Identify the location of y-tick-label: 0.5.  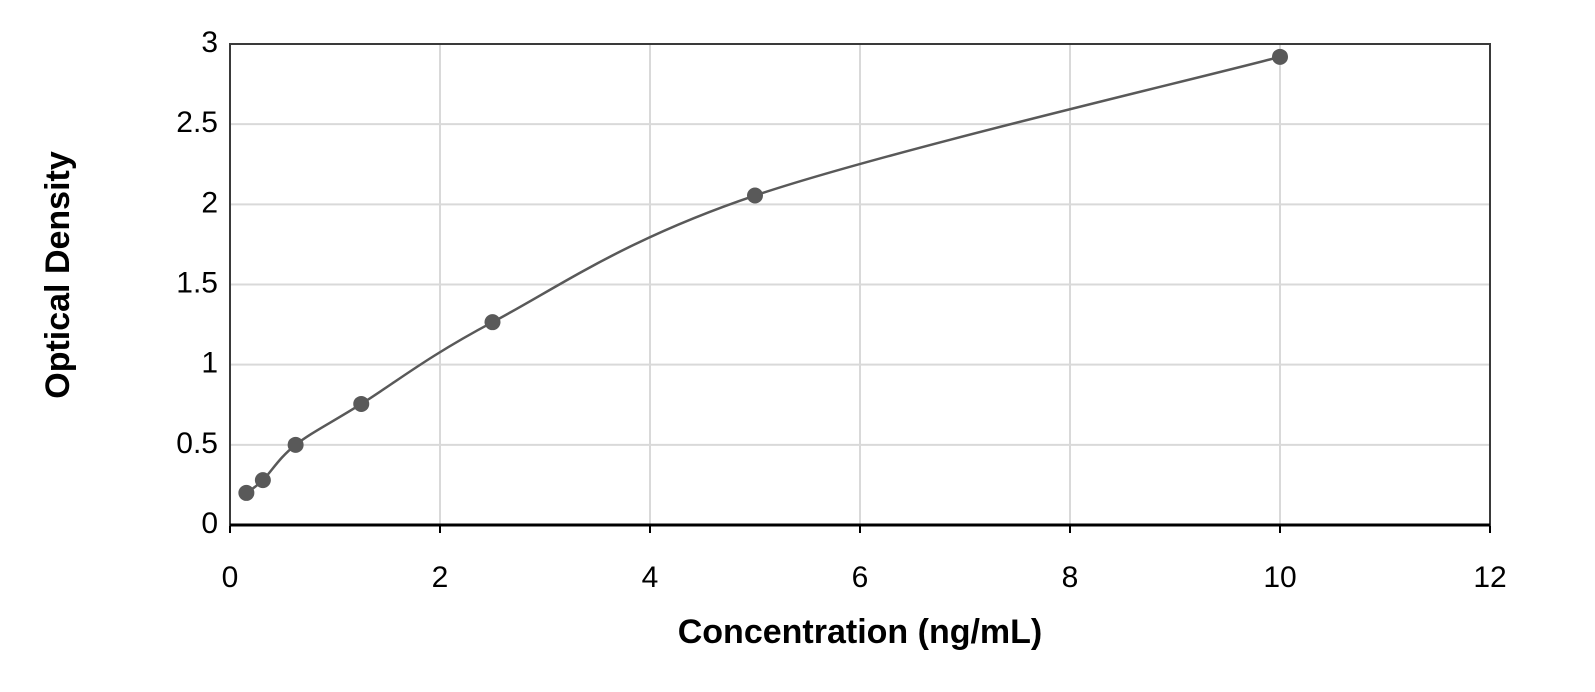
(197, 443).